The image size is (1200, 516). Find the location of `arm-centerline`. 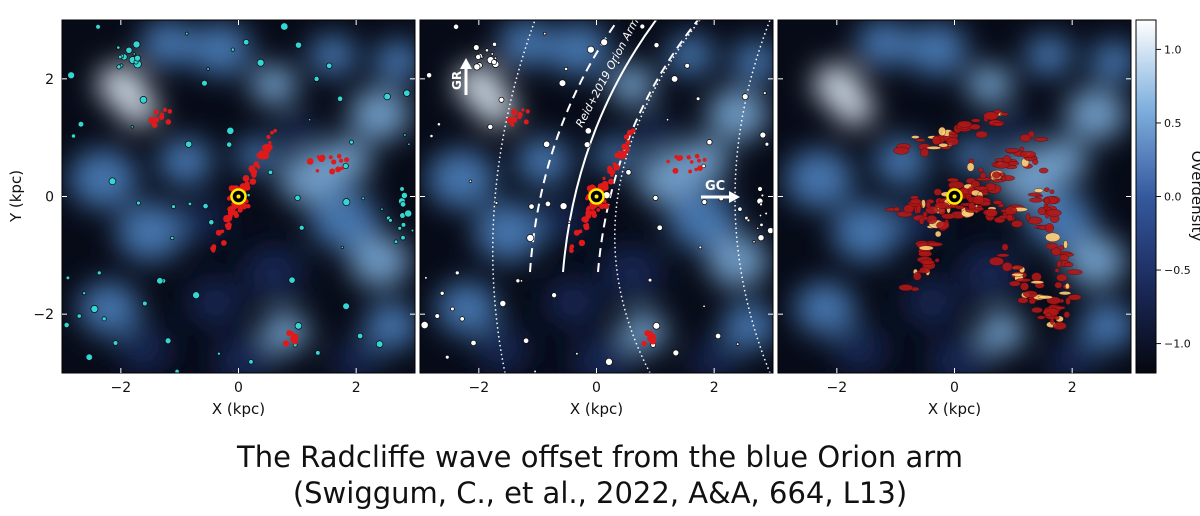

arm-centerline is located at coordinates (609, 146).